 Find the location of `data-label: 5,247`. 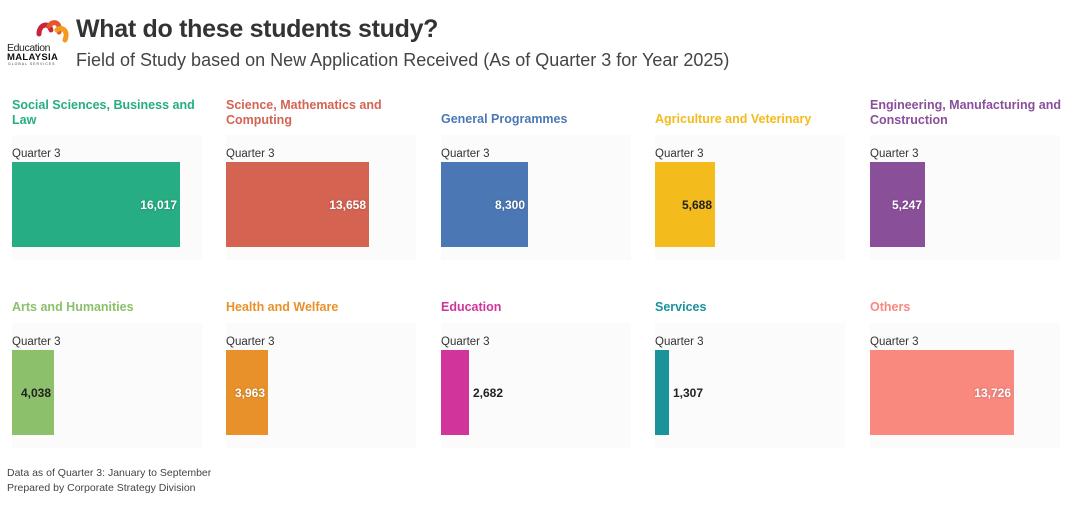

data-label: 5,247 is located at coordinates (906, 204).